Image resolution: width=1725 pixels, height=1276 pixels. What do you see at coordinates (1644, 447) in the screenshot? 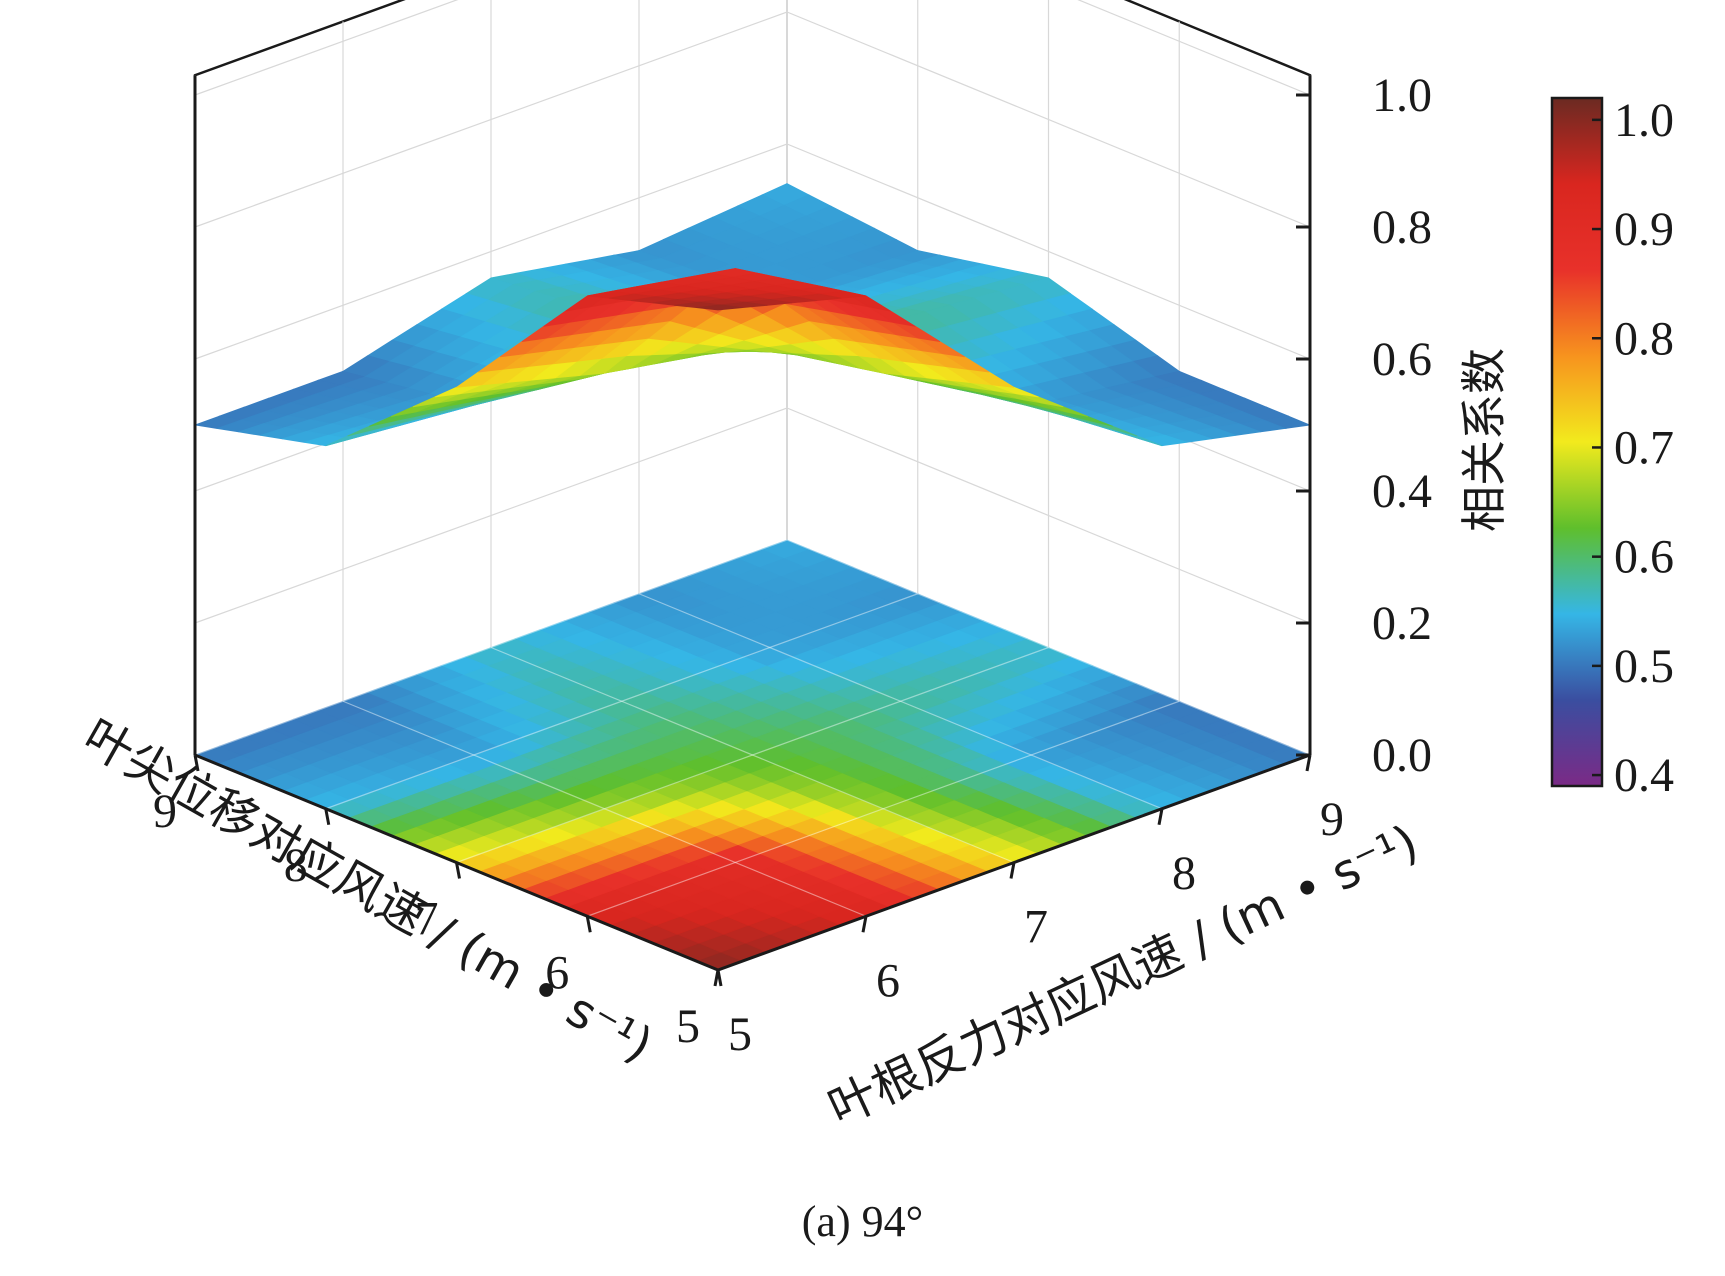
I see `colorbar-tick-label: 0.7` at bounding box center [1644, 447].